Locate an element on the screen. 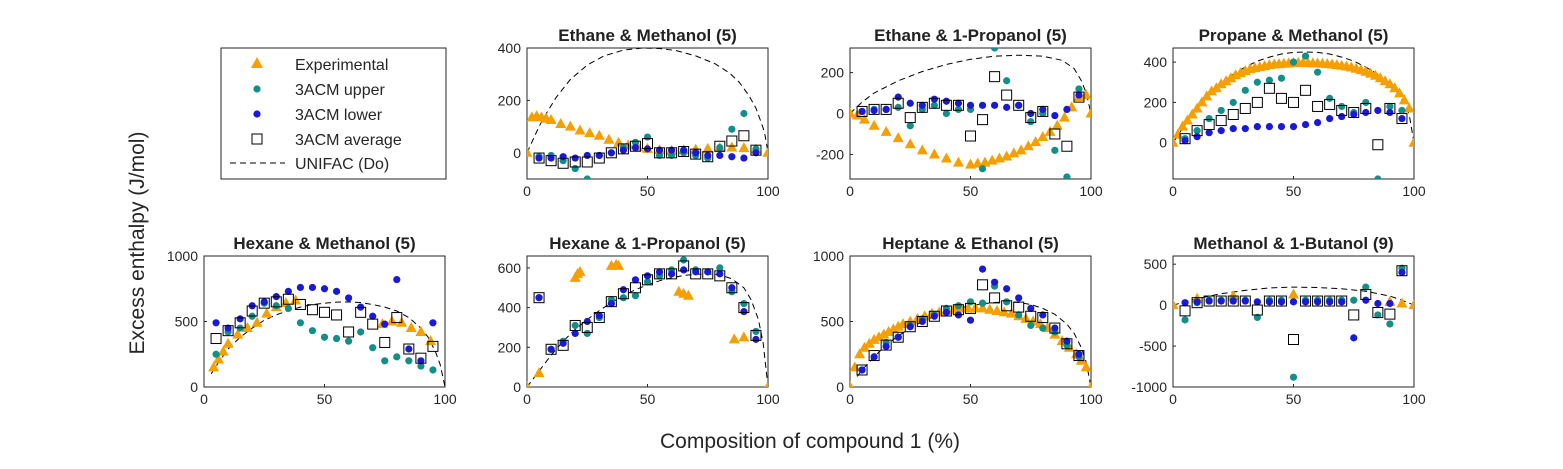 Image resolution: width=1563 pixels, height=469 pixels. subplot-title: Hexane & 1-Propanol (5) is located at coordinates (647, 243).